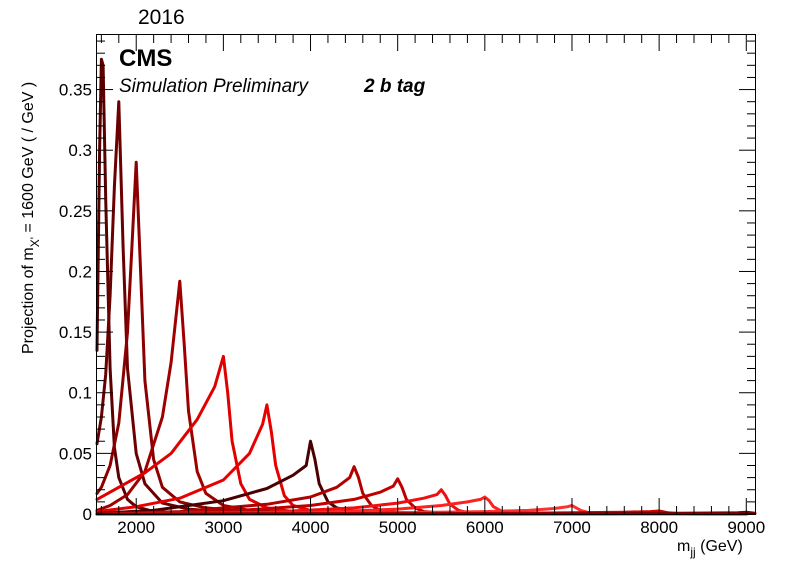 Image resolution: width=796 pixels, height=572 pixels. What do you see at coordinates (75, 332) in the screenshot?
I see `y-tick-label: 0.15` at bounding box center [75, 332].